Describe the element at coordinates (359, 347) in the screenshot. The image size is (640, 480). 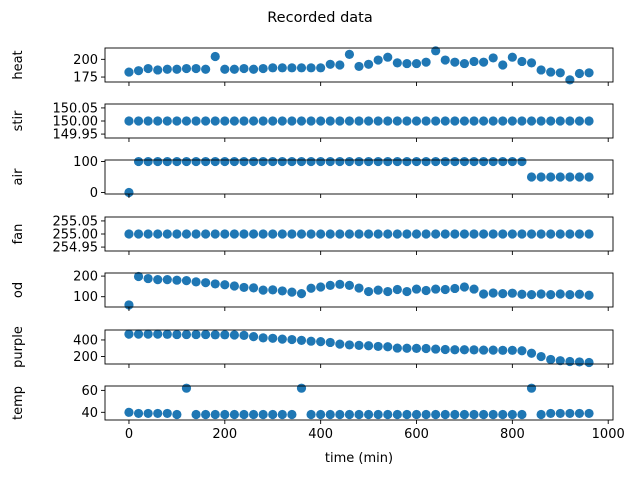
I see `axes-frame` at that location.